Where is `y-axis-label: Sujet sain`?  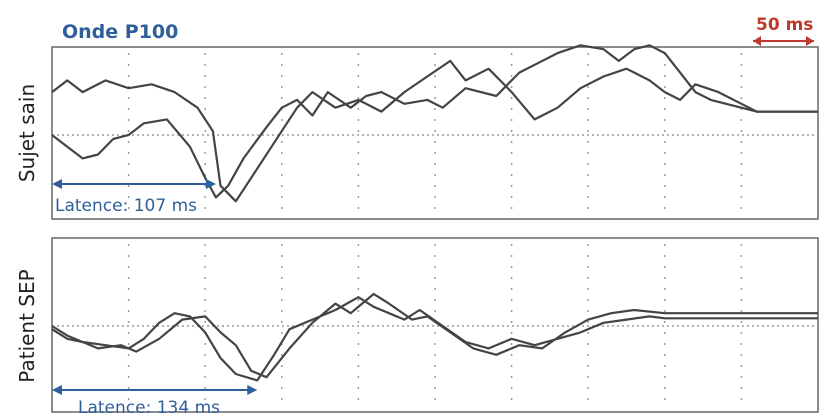 y-axis-label: Sujet sain is located at coordinates (27, 133).